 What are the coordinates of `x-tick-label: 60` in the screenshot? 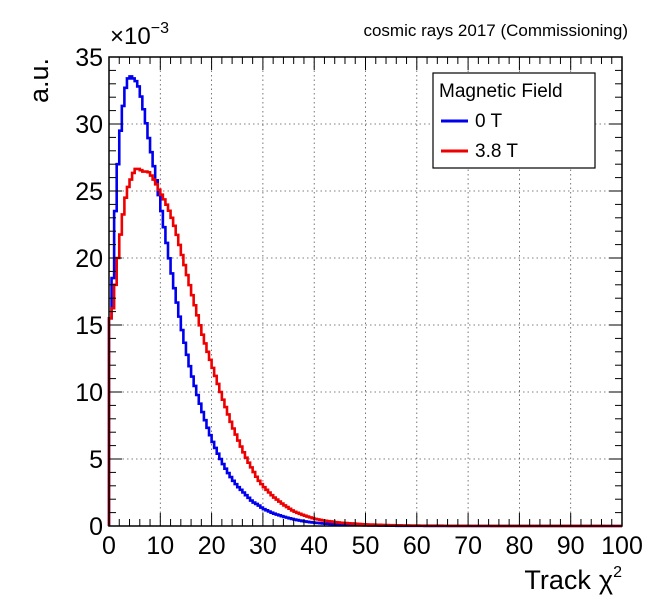 It's located at (417, 546).